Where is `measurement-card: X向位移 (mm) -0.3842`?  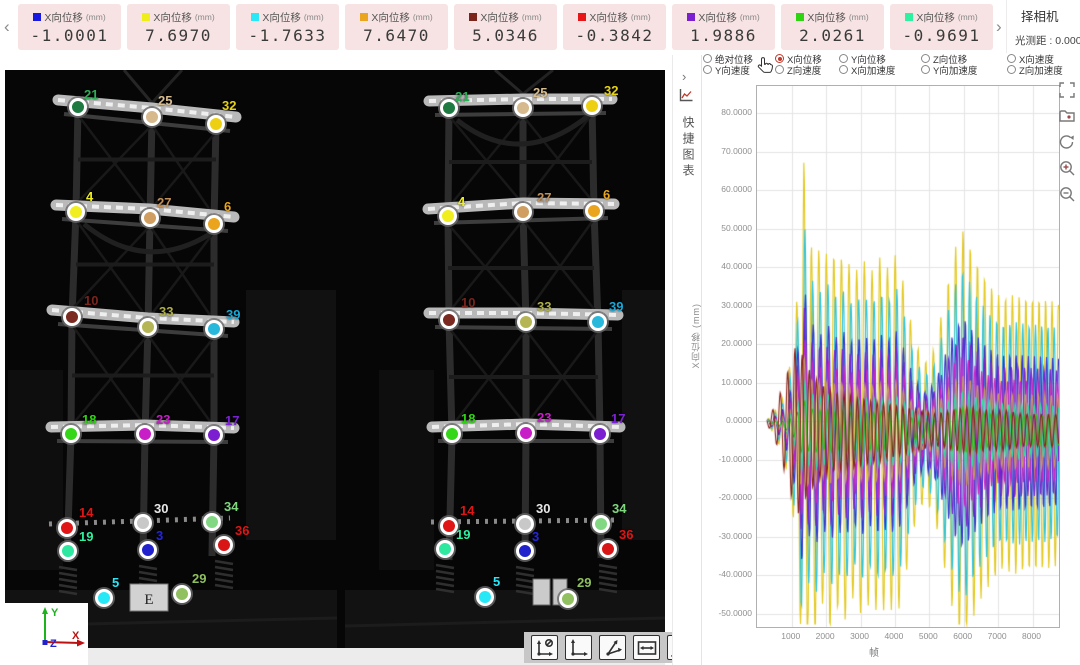
measurement-card: X向位移 (mm) -0.3842 is located at coordinates (614, 27).